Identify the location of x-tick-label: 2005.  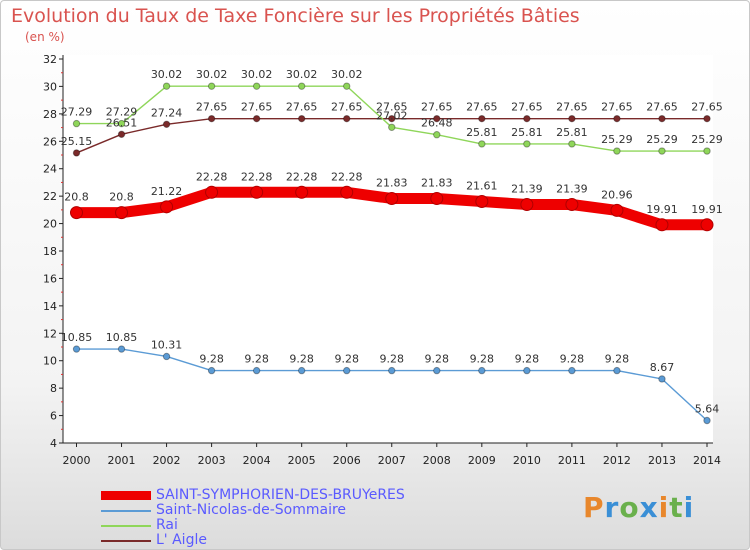
(302, 460).